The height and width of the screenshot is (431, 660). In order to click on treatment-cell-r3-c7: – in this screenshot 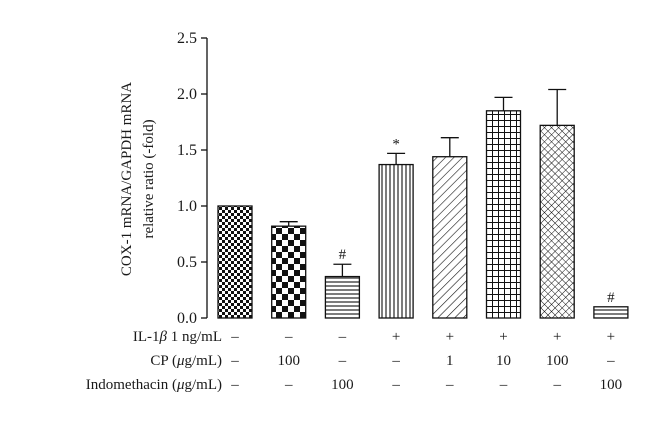, I will do `click(556, 385)`.